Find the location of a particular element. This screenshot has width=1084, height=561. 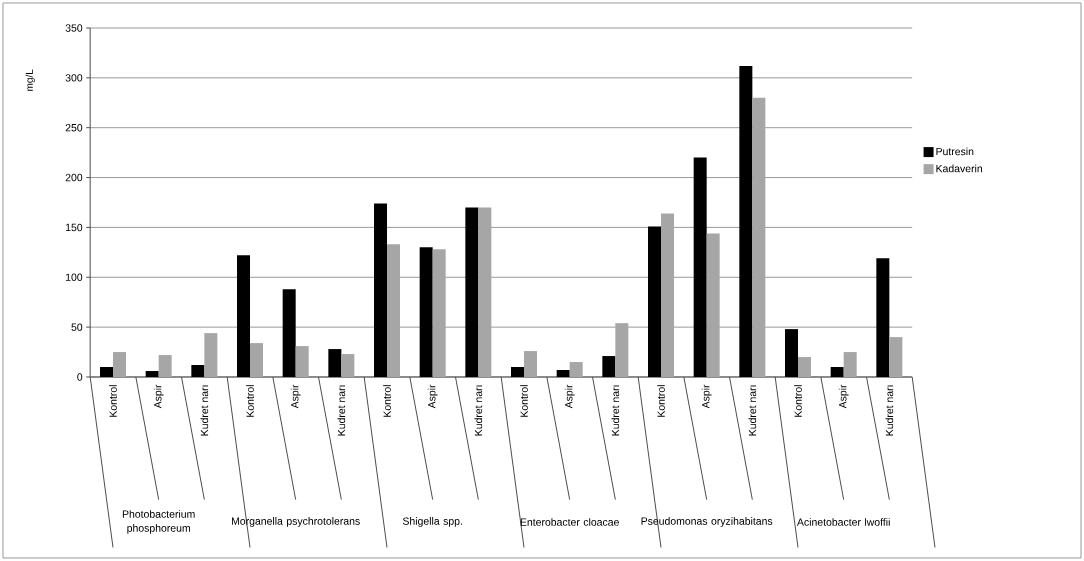

y-tick-label: 300 is located at coordinates (74, 78).